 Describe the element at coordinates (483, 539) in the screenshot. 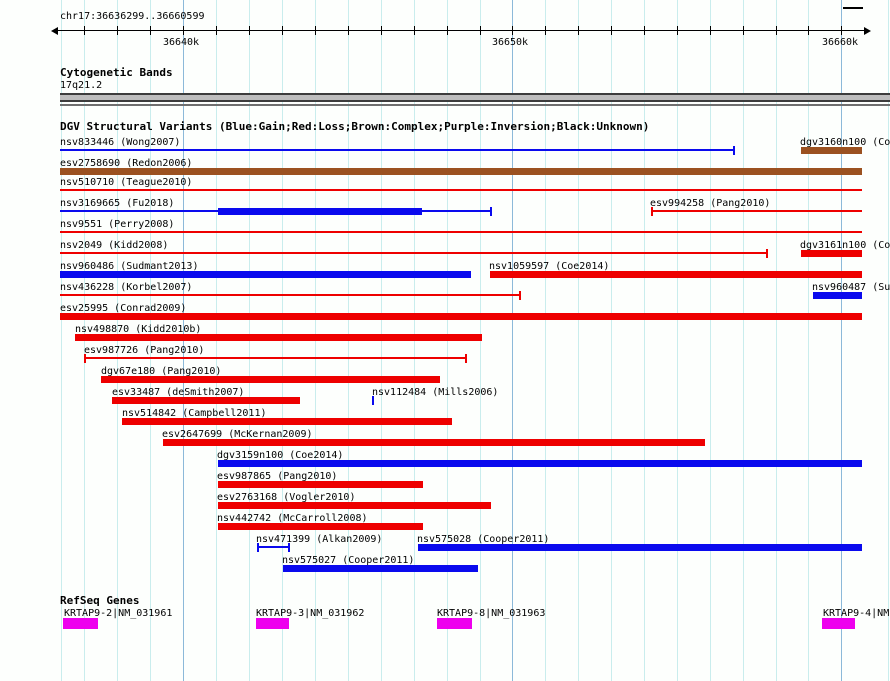

I see `variant-label: nsv575028 (Cooper2011)` at that location.